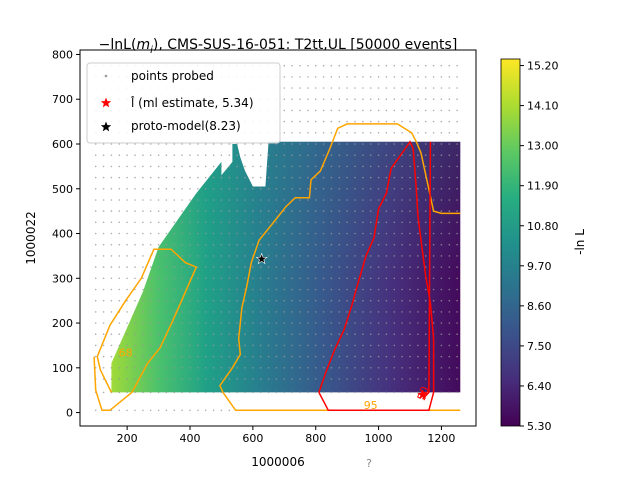 Image resolution: width=640 pixels, height=480 pixels. Describe the element at coordinates (510, 242) in the screenshot. I see `colorbar-gradient` at that location.